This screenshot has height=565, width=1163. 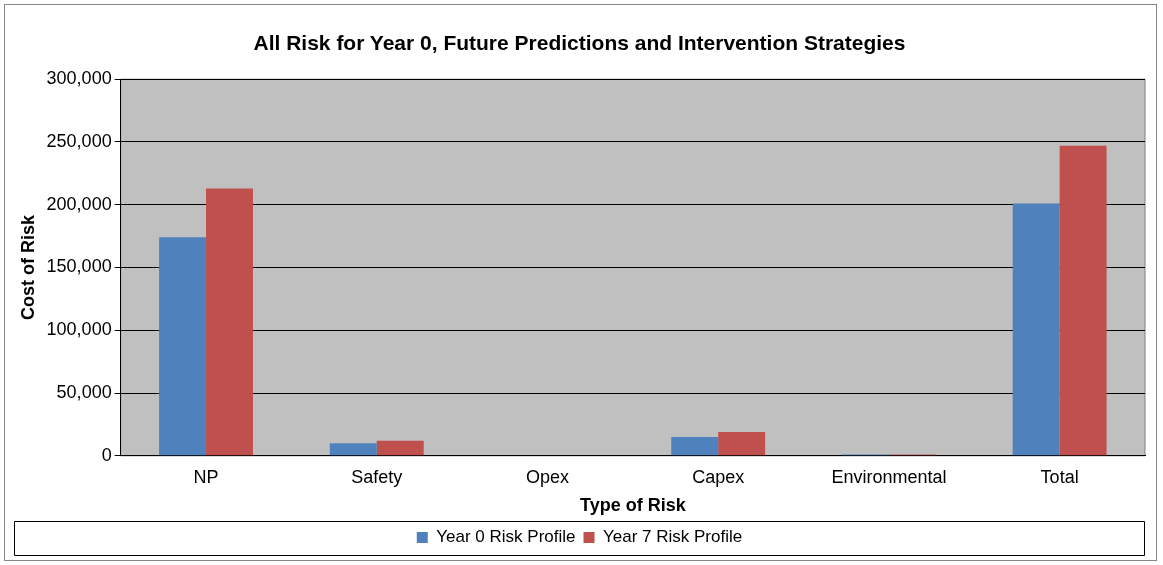 I want to click on x-tick-label: Environmental, so click(x=889, y=476).